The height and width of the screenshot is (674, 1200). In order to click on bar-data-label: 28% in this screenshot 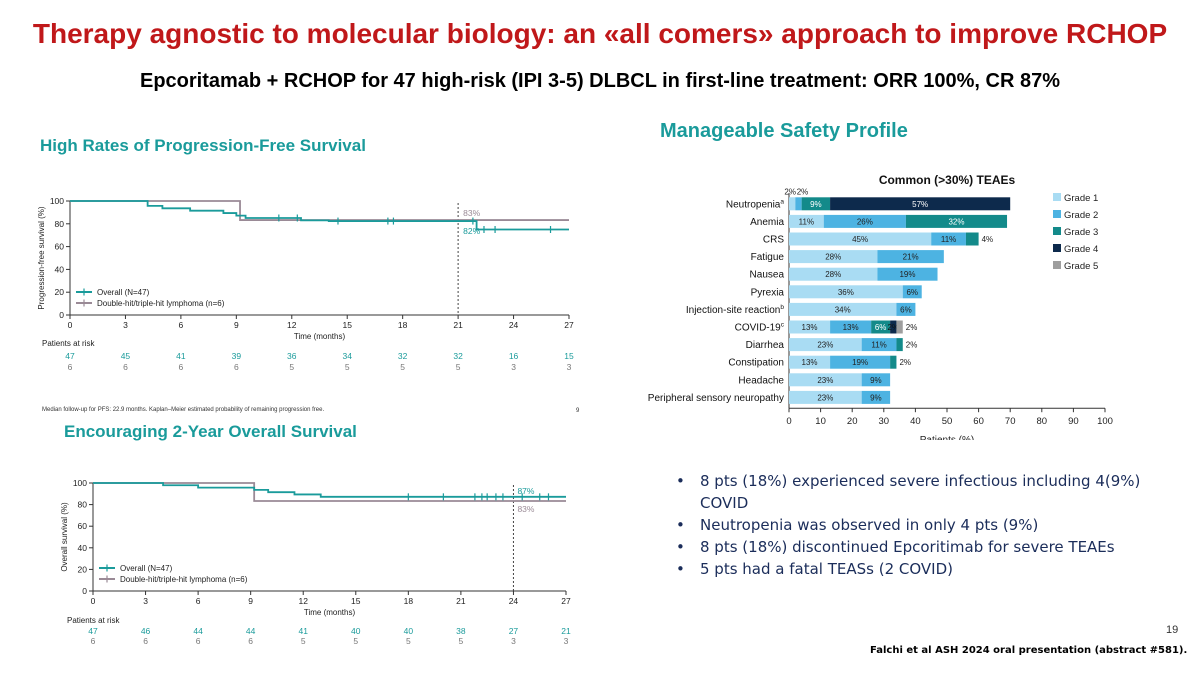, I will do `click(833, 274)`.